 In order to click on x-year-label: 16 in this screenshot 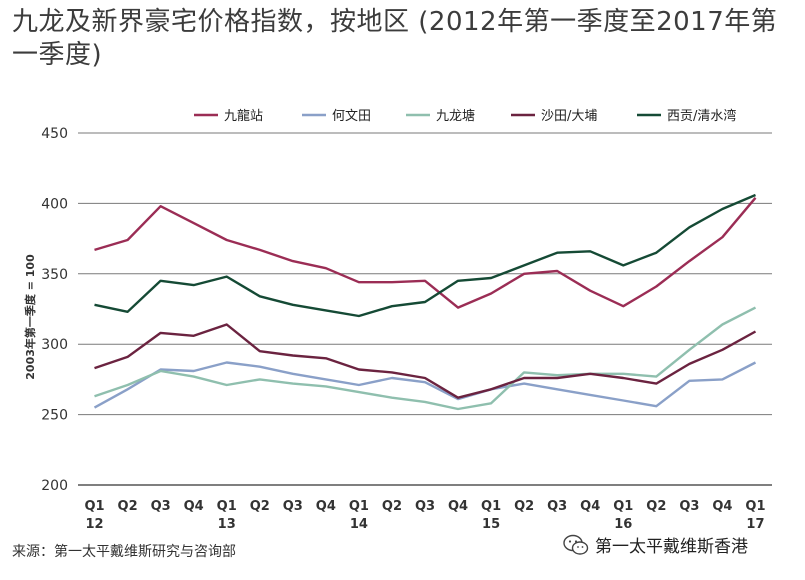, I will do `click(623, 524)`.